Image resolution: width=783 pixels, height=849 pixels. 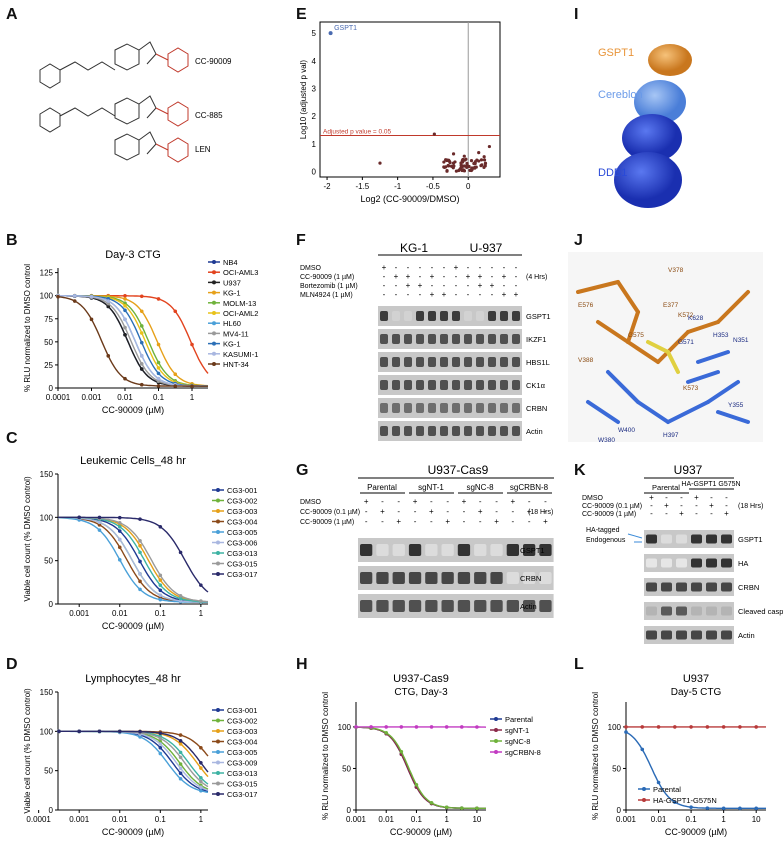 What do you see at coordinates (593, 498) in the screenshot?
I see `k-treatment-label-0: DMSO` at bounding box center [593, 498].